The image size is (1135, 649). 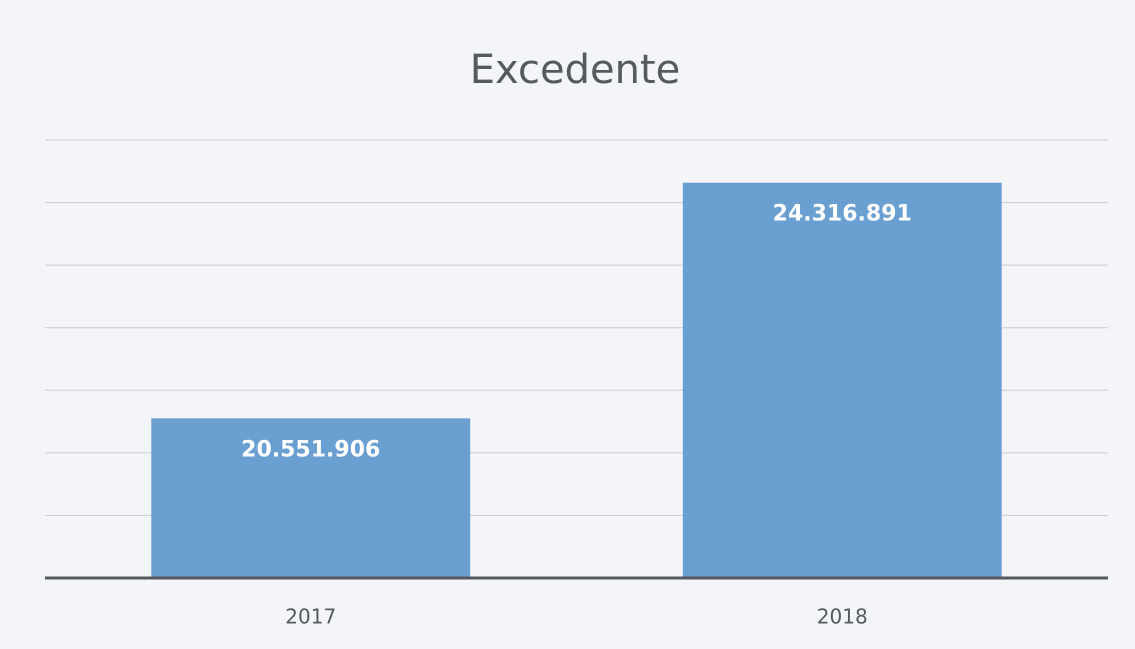 What do you see at coordinates (311, 498) in the screenshot?
I see `bar` at bounding box center [311, 498].